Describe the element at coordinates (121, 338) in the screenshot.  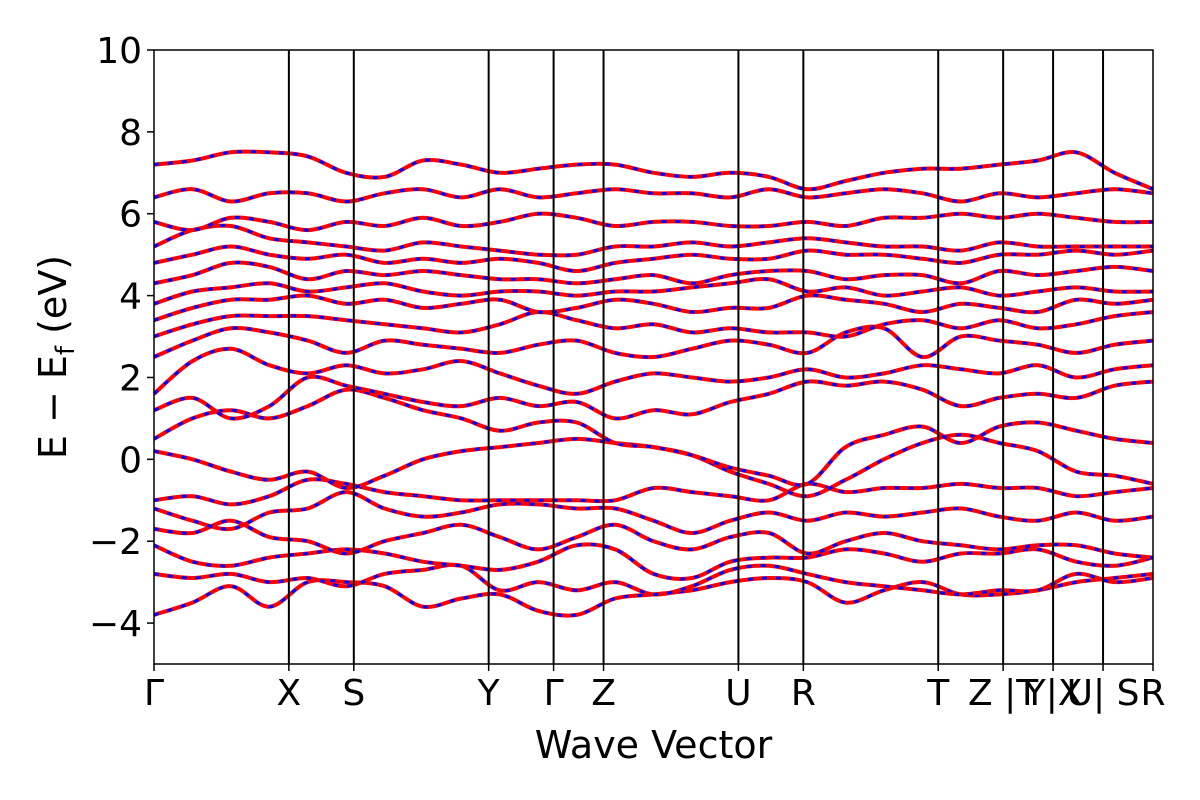
I see `y-ticks: −4 −2 0 2 4 6 8 10` at that location.